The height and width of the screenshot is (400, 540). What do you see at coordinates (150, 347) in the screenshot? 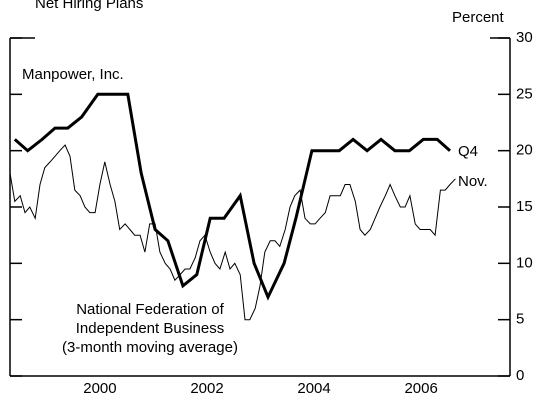
I see `annotation: (3-month moving average)` at bounding box center [150, 347].